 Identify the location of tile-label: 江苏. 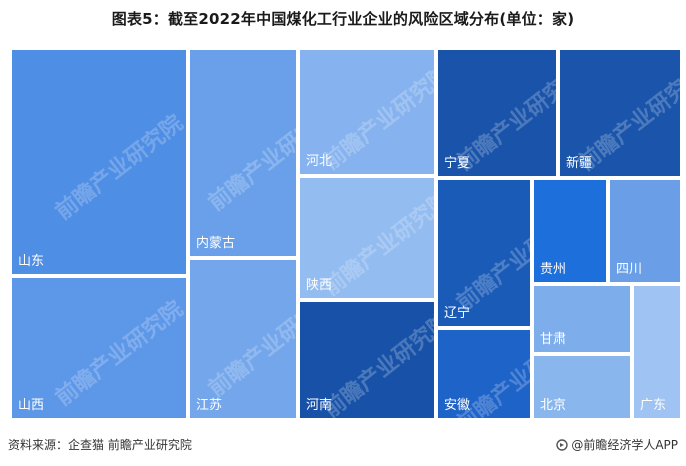
(209, 405).